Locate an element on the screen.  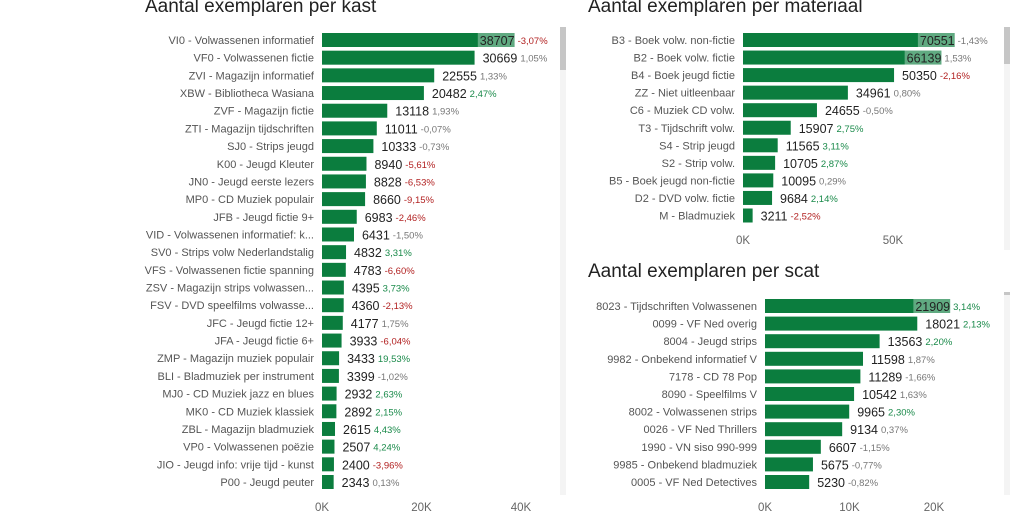
bar-row: 8090 - Speelfilms V 10542 1,63% is located at coordinates (795, 394).